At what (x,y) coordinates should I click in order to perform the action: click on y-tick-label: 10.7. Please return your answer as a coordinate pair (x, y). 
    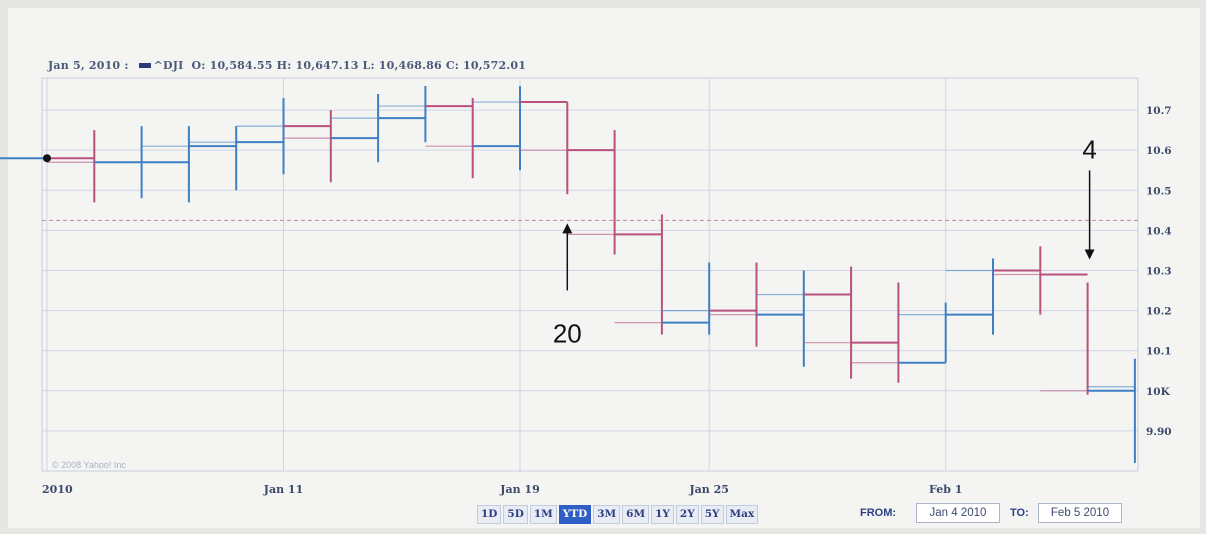
    Looking at the image, I should click on (1159, 111).